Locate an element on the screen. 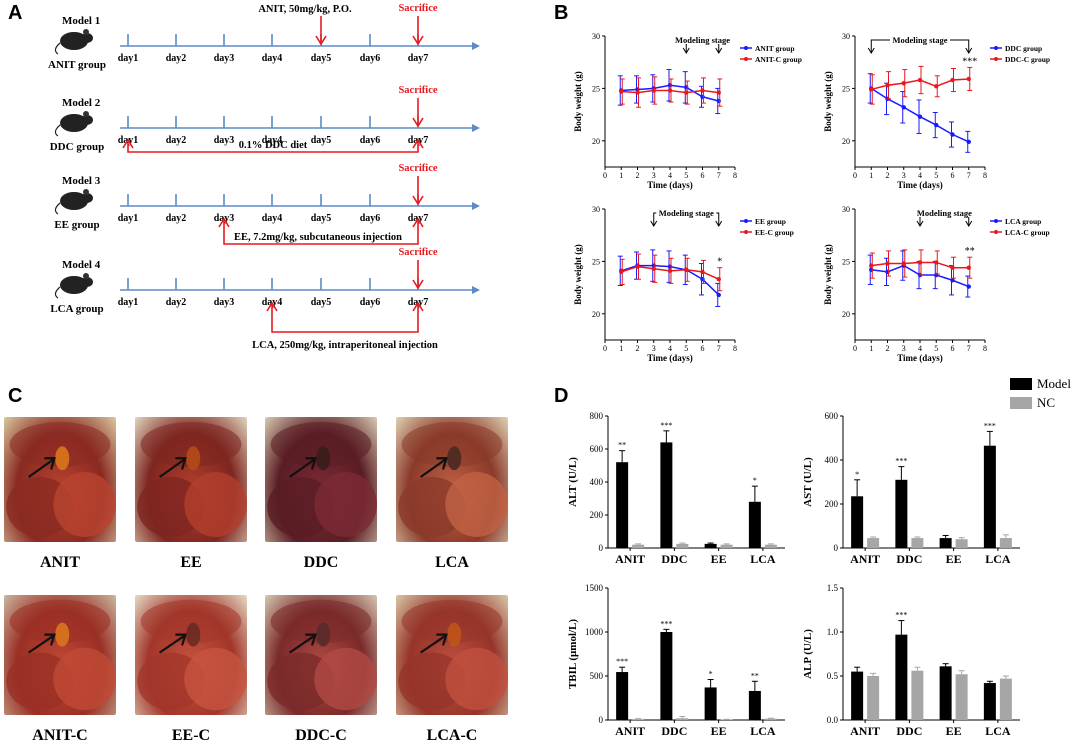 The height and width of the screenshot is (752, 1072). photo-bottom-2-label: DDC-C is located at coordinates (321, 735).